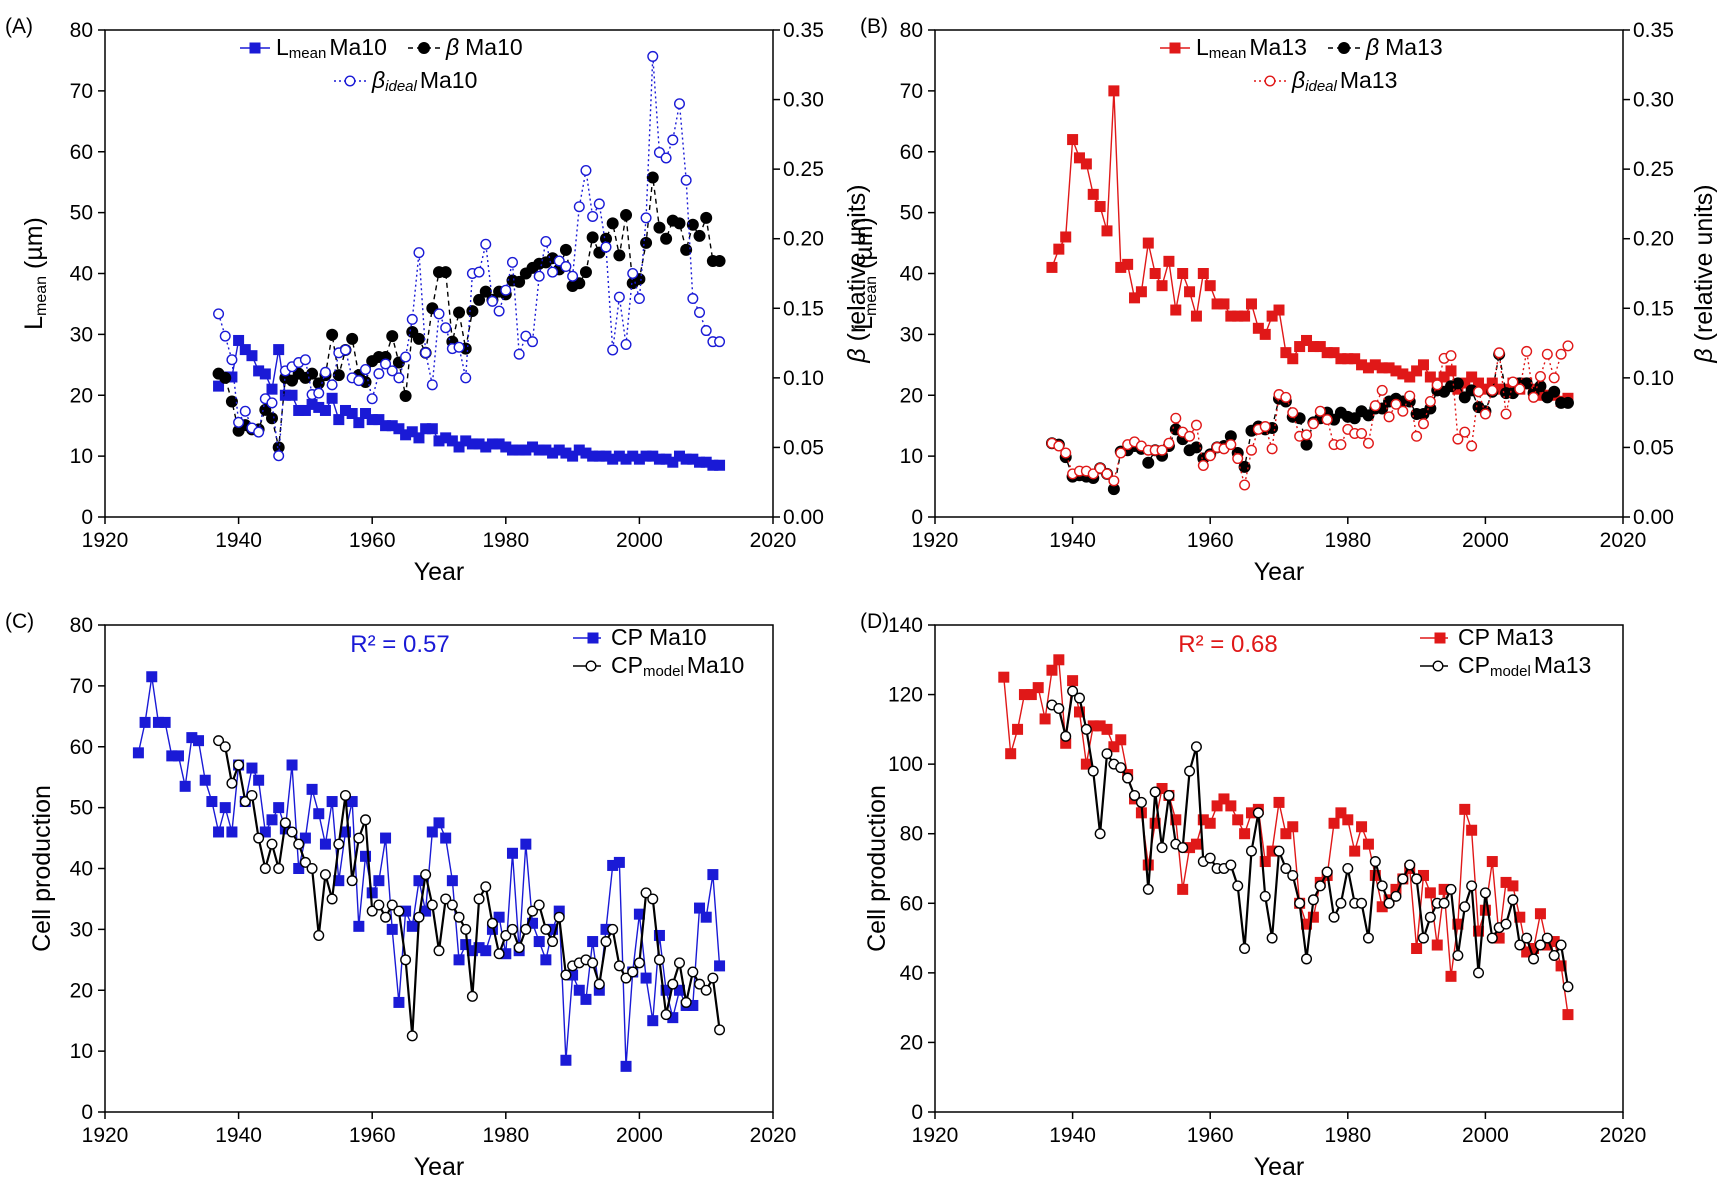  Describe the element at coordinates (282, 47) in the screenshot. I see `legend-main: L` at that location.